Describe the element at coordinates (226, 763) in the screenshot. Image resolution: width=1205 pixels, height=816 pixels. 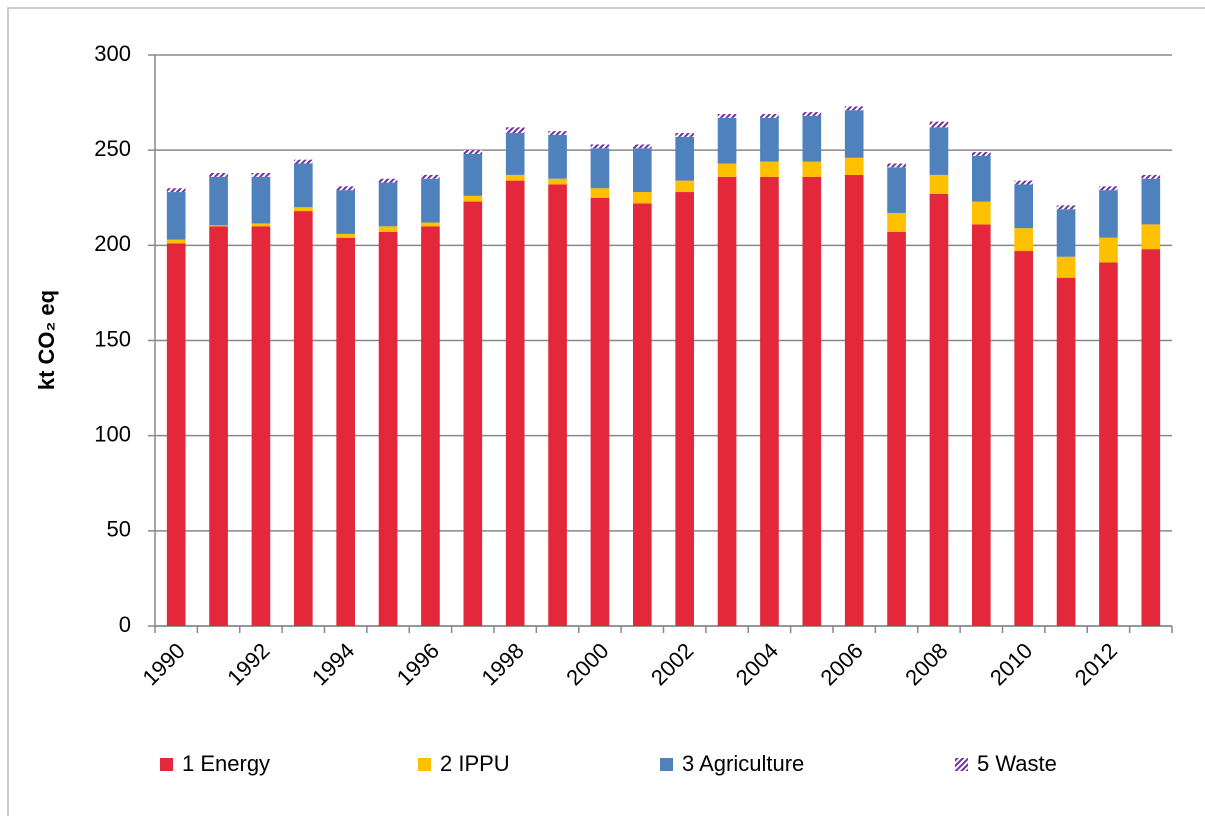
I see `legend-label: 1 Energy` at that location.